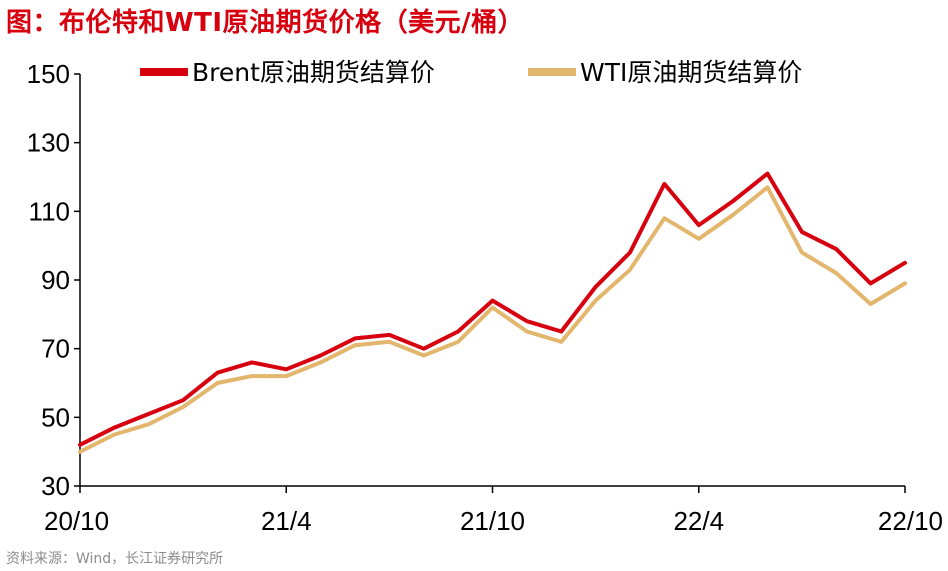 This screenshot has width=948, height=571. Describe the element at coordinates (910, 521) in the screenshot. I see `x-tick-label: 22/10` at that location.